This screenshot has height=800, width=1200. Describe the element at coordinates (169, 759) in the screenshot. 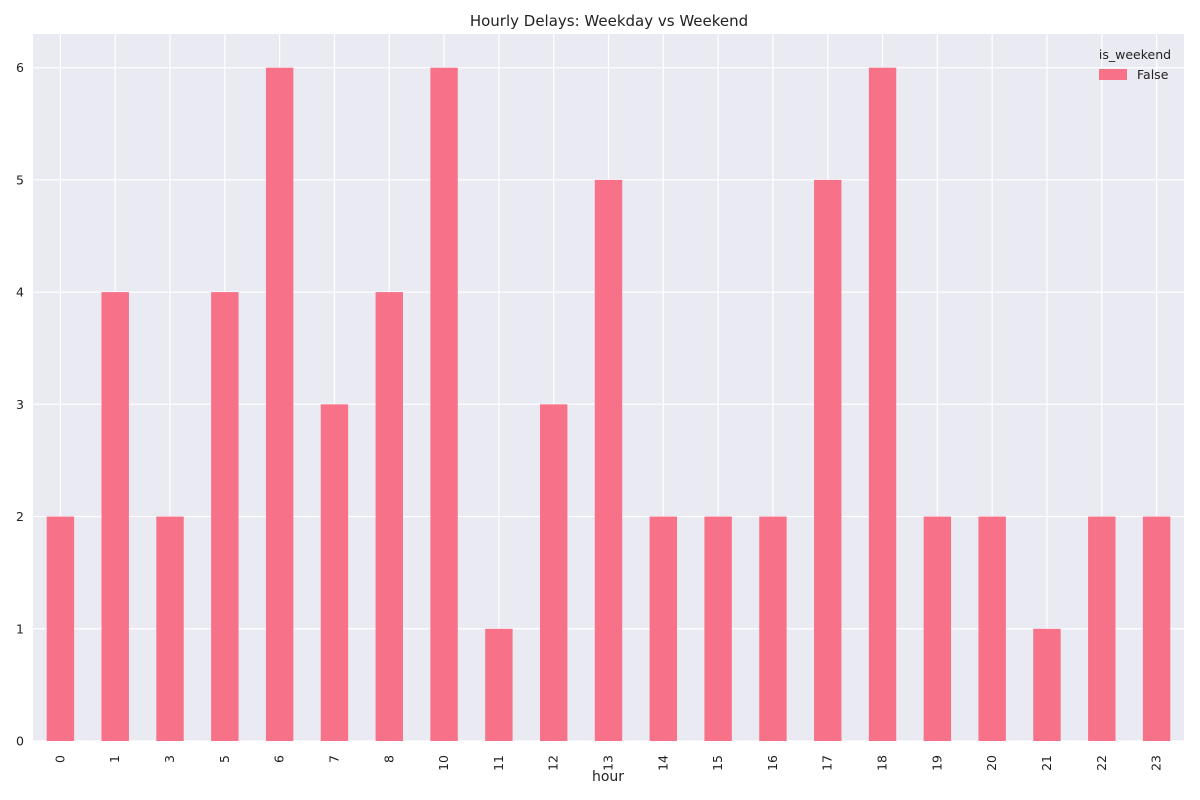

I see `x-tick-label: 3` at that location.